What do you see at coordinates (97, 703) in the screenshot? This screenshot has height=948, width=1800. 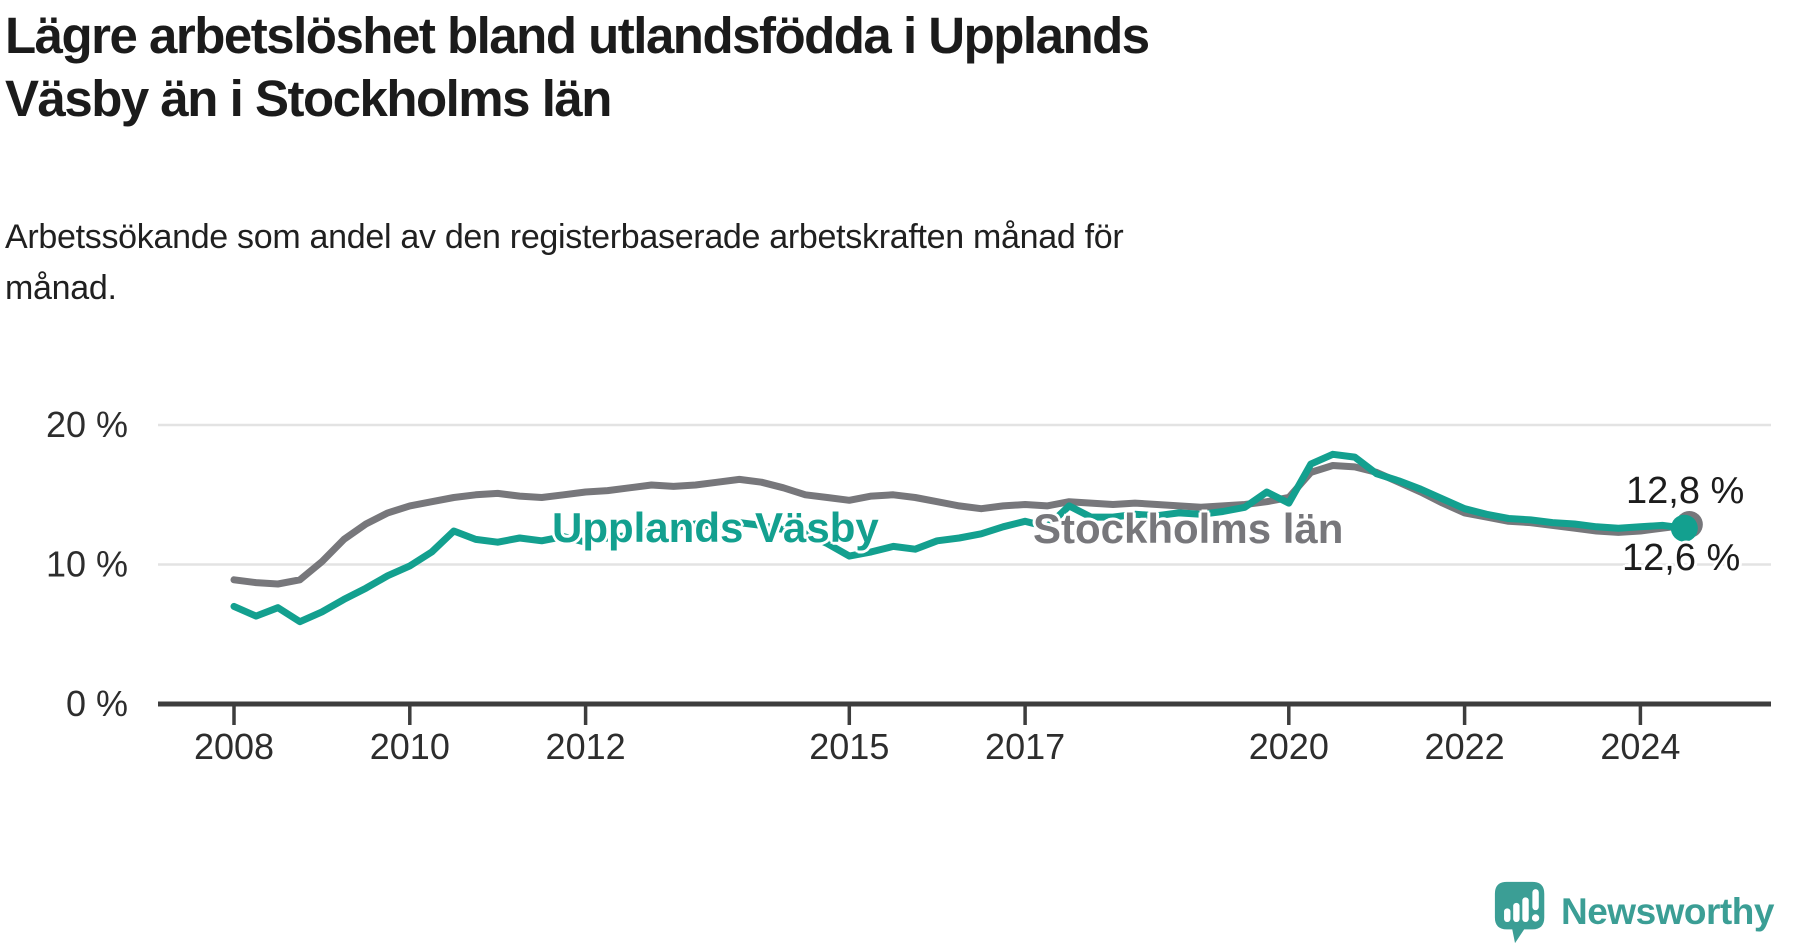 I see `y-axis-label-0: 0 %` at bounding box center [97, 703].